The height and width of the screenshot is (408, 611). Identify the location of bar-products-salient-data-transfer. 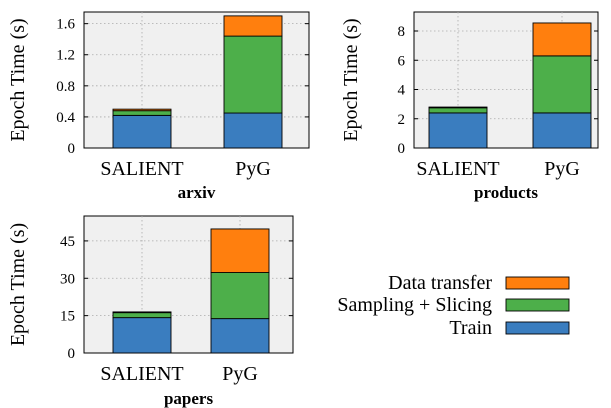
(458, 107).